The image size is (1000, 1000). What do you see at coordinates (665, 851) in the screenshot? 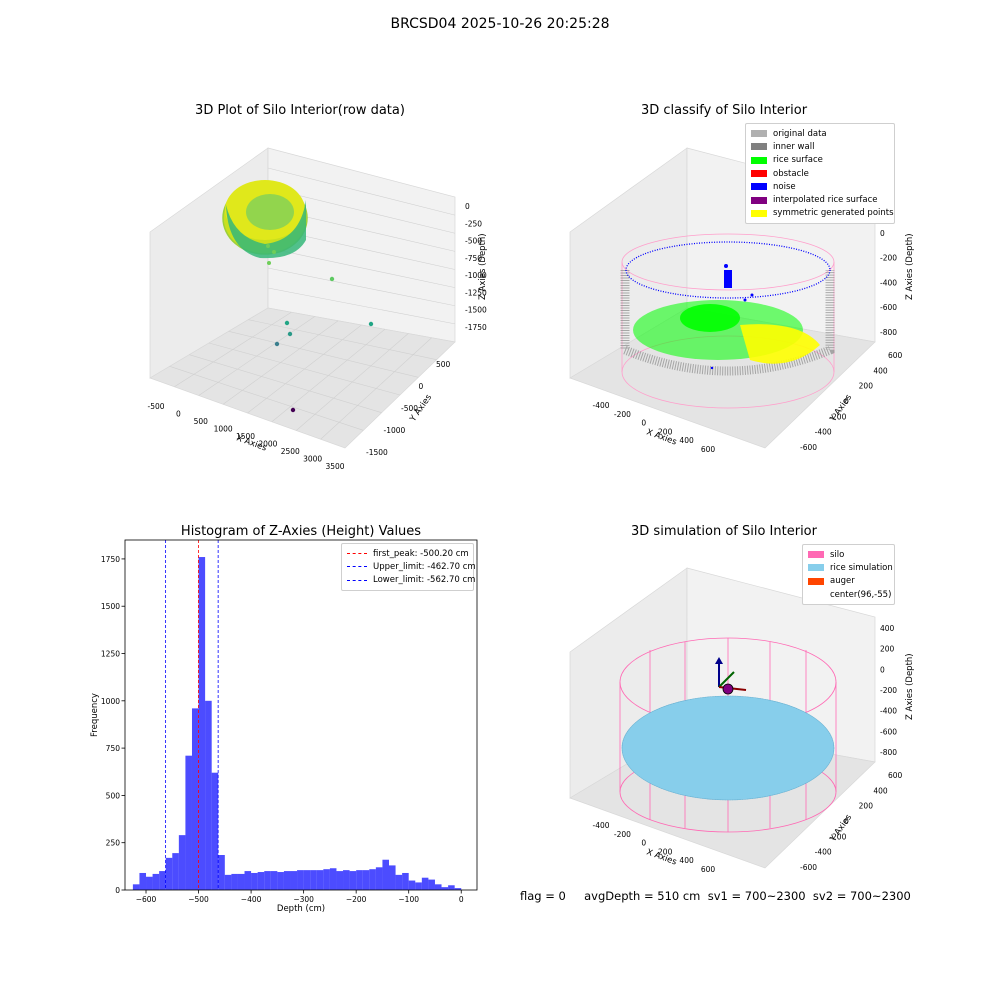
I see `sim-x-tick-label: 200` at bounding box center [665, 851].